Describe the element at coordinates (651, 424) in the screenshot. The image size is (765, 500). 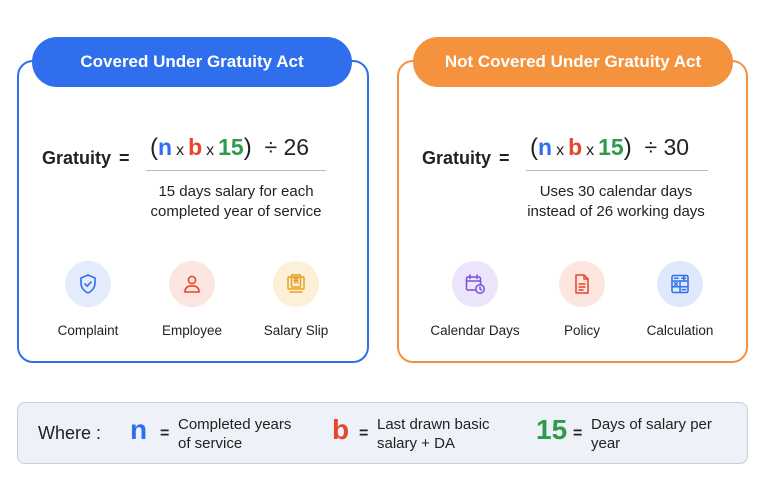
I see `description-line: Days of salary per` at that location.